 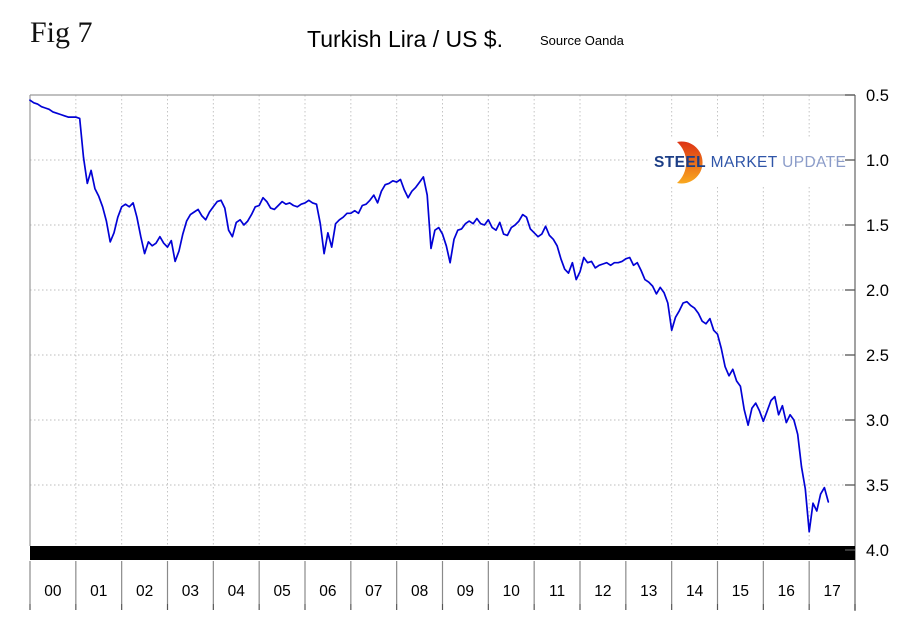 I want to click on x-axis-tick-label: 14, so click(x=695, y=591).